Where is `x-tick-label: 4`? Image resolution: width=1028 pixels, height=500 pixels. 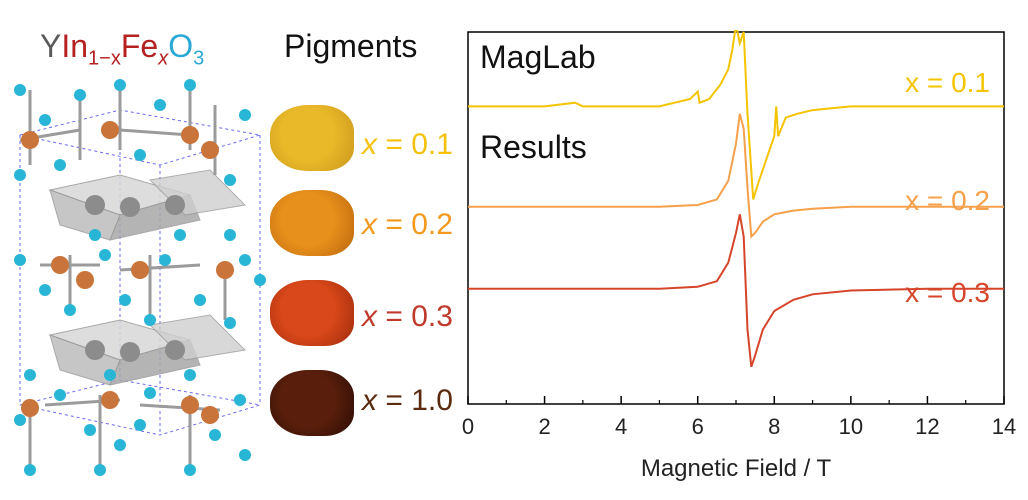
x-tick-label: 4 is located at coordinates (621, 426).